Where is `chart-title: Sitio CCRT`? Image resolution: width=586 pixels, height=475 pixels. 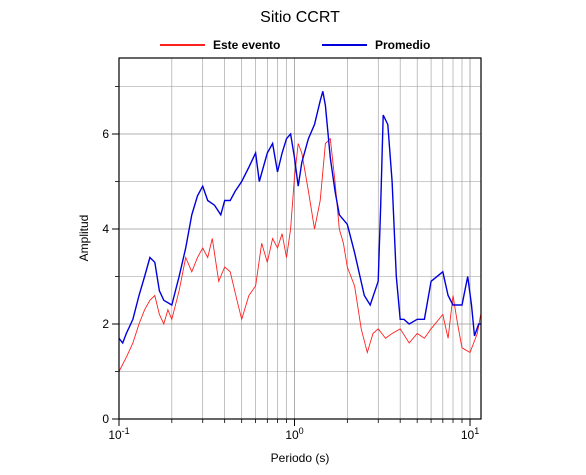
chart-title: Sitio CCRT is located at coordinates (300, 17).